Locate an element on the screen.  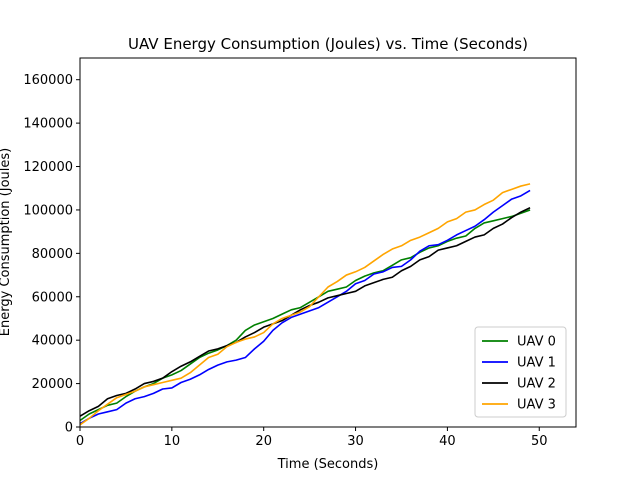
x-axis: 0 10 20 30 40 50 is located at coordinates (312, 438).